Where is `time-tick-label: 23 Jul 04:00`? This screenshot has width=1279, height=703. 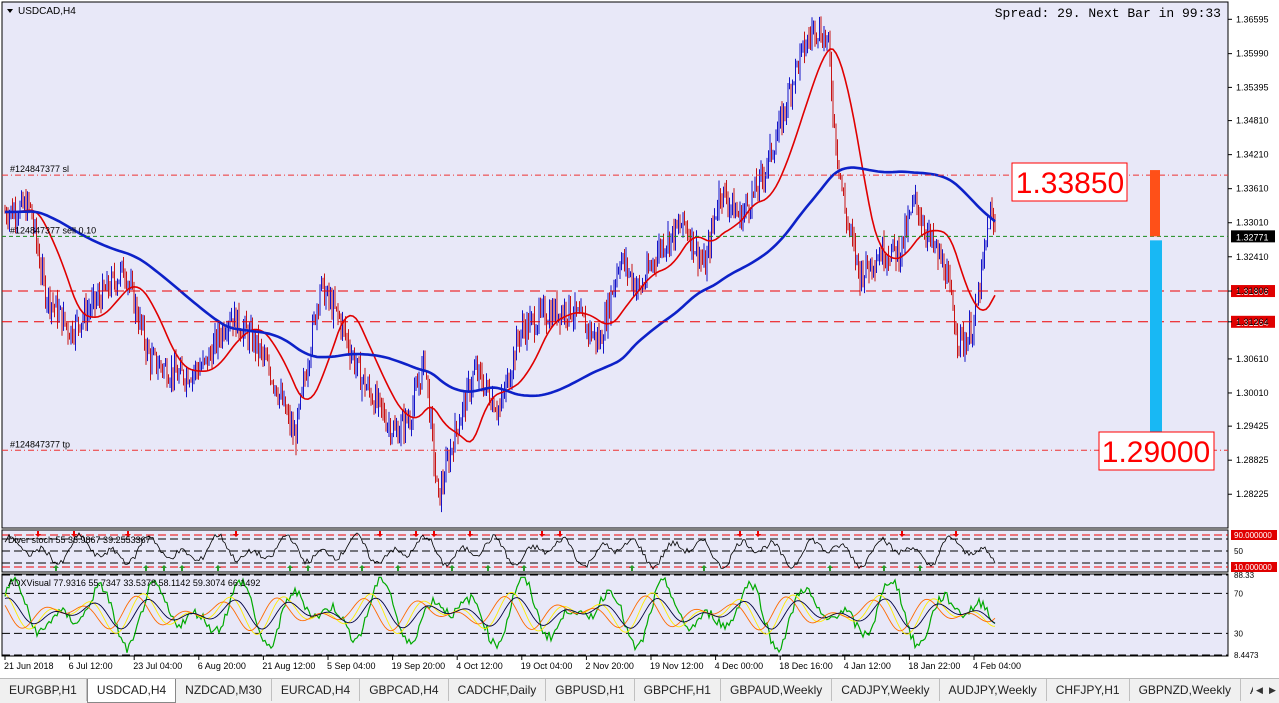
time-tick-label: 23 Jul 04:00 is located at coordinates (157, 666).